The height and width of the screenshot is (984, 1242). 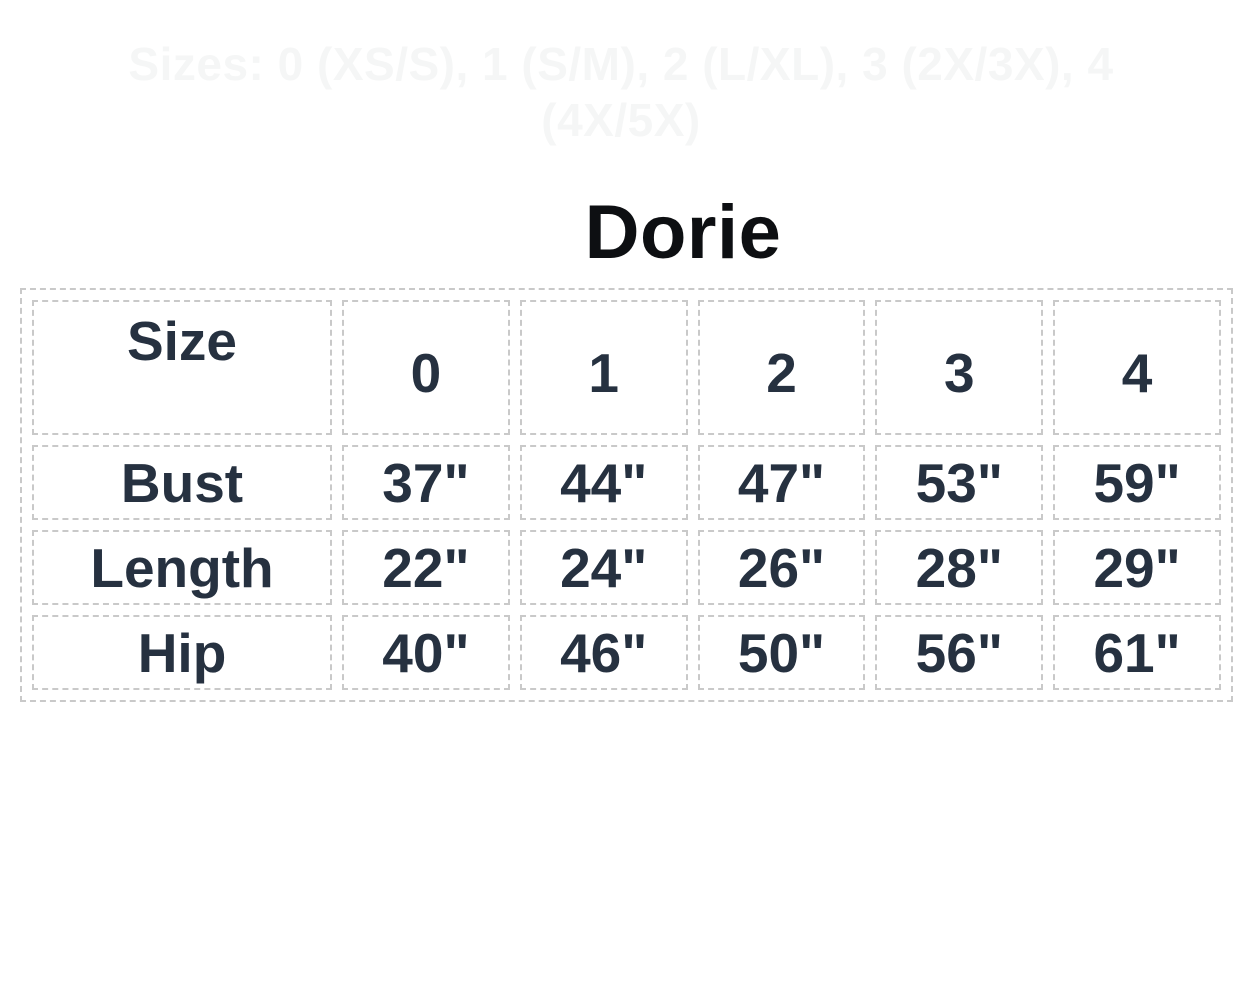 I want to click on hip-size-3: 56", so click(x=959, y=653).